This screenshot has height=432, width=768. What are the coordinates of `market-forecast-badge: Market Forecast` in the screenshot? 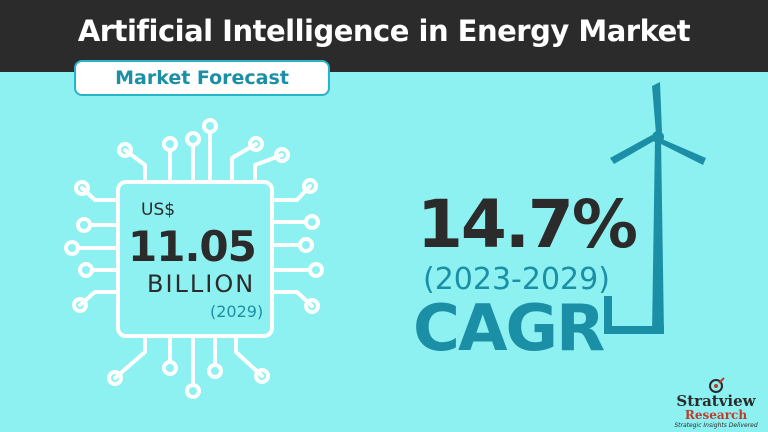 It's located at (202, 78).